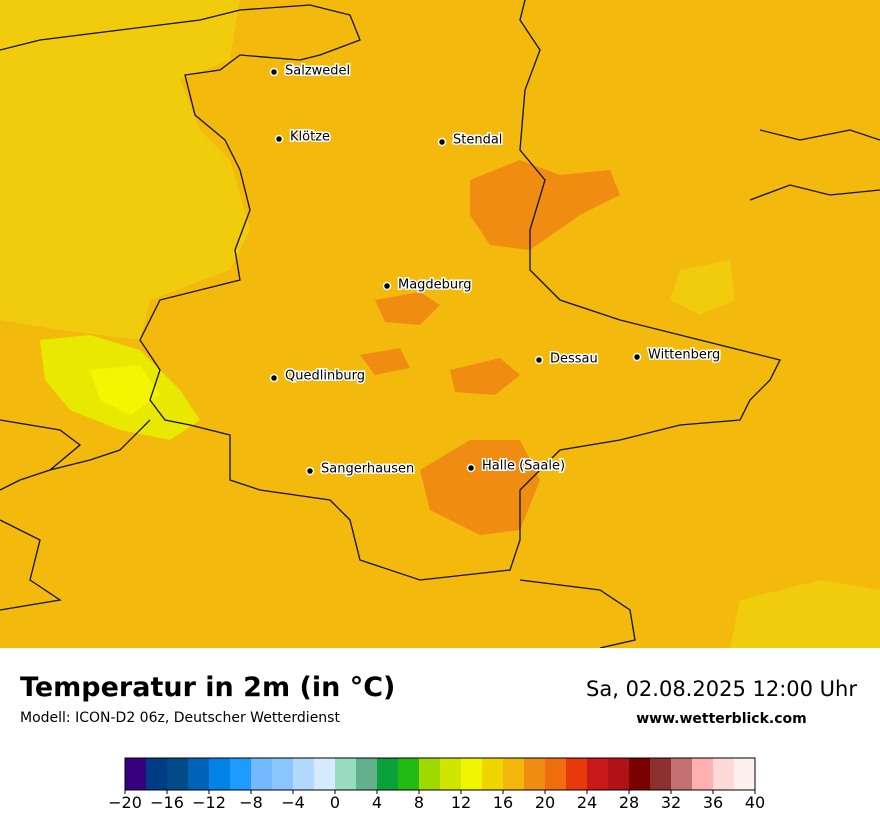 This screenshot has height=830, width=880. I want to click on colorbar-tick-label: 12, so click(461, 802).